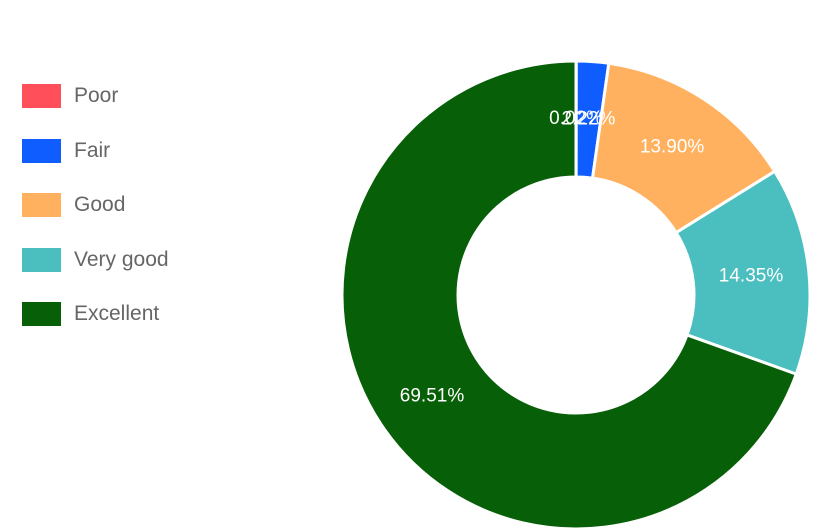 The height and width of the screenshot is (529, 821). What do you see at coordinates (41, 96) in the screenshot?
I see `legend-swatch-poor` at bounding box center [41, 96].